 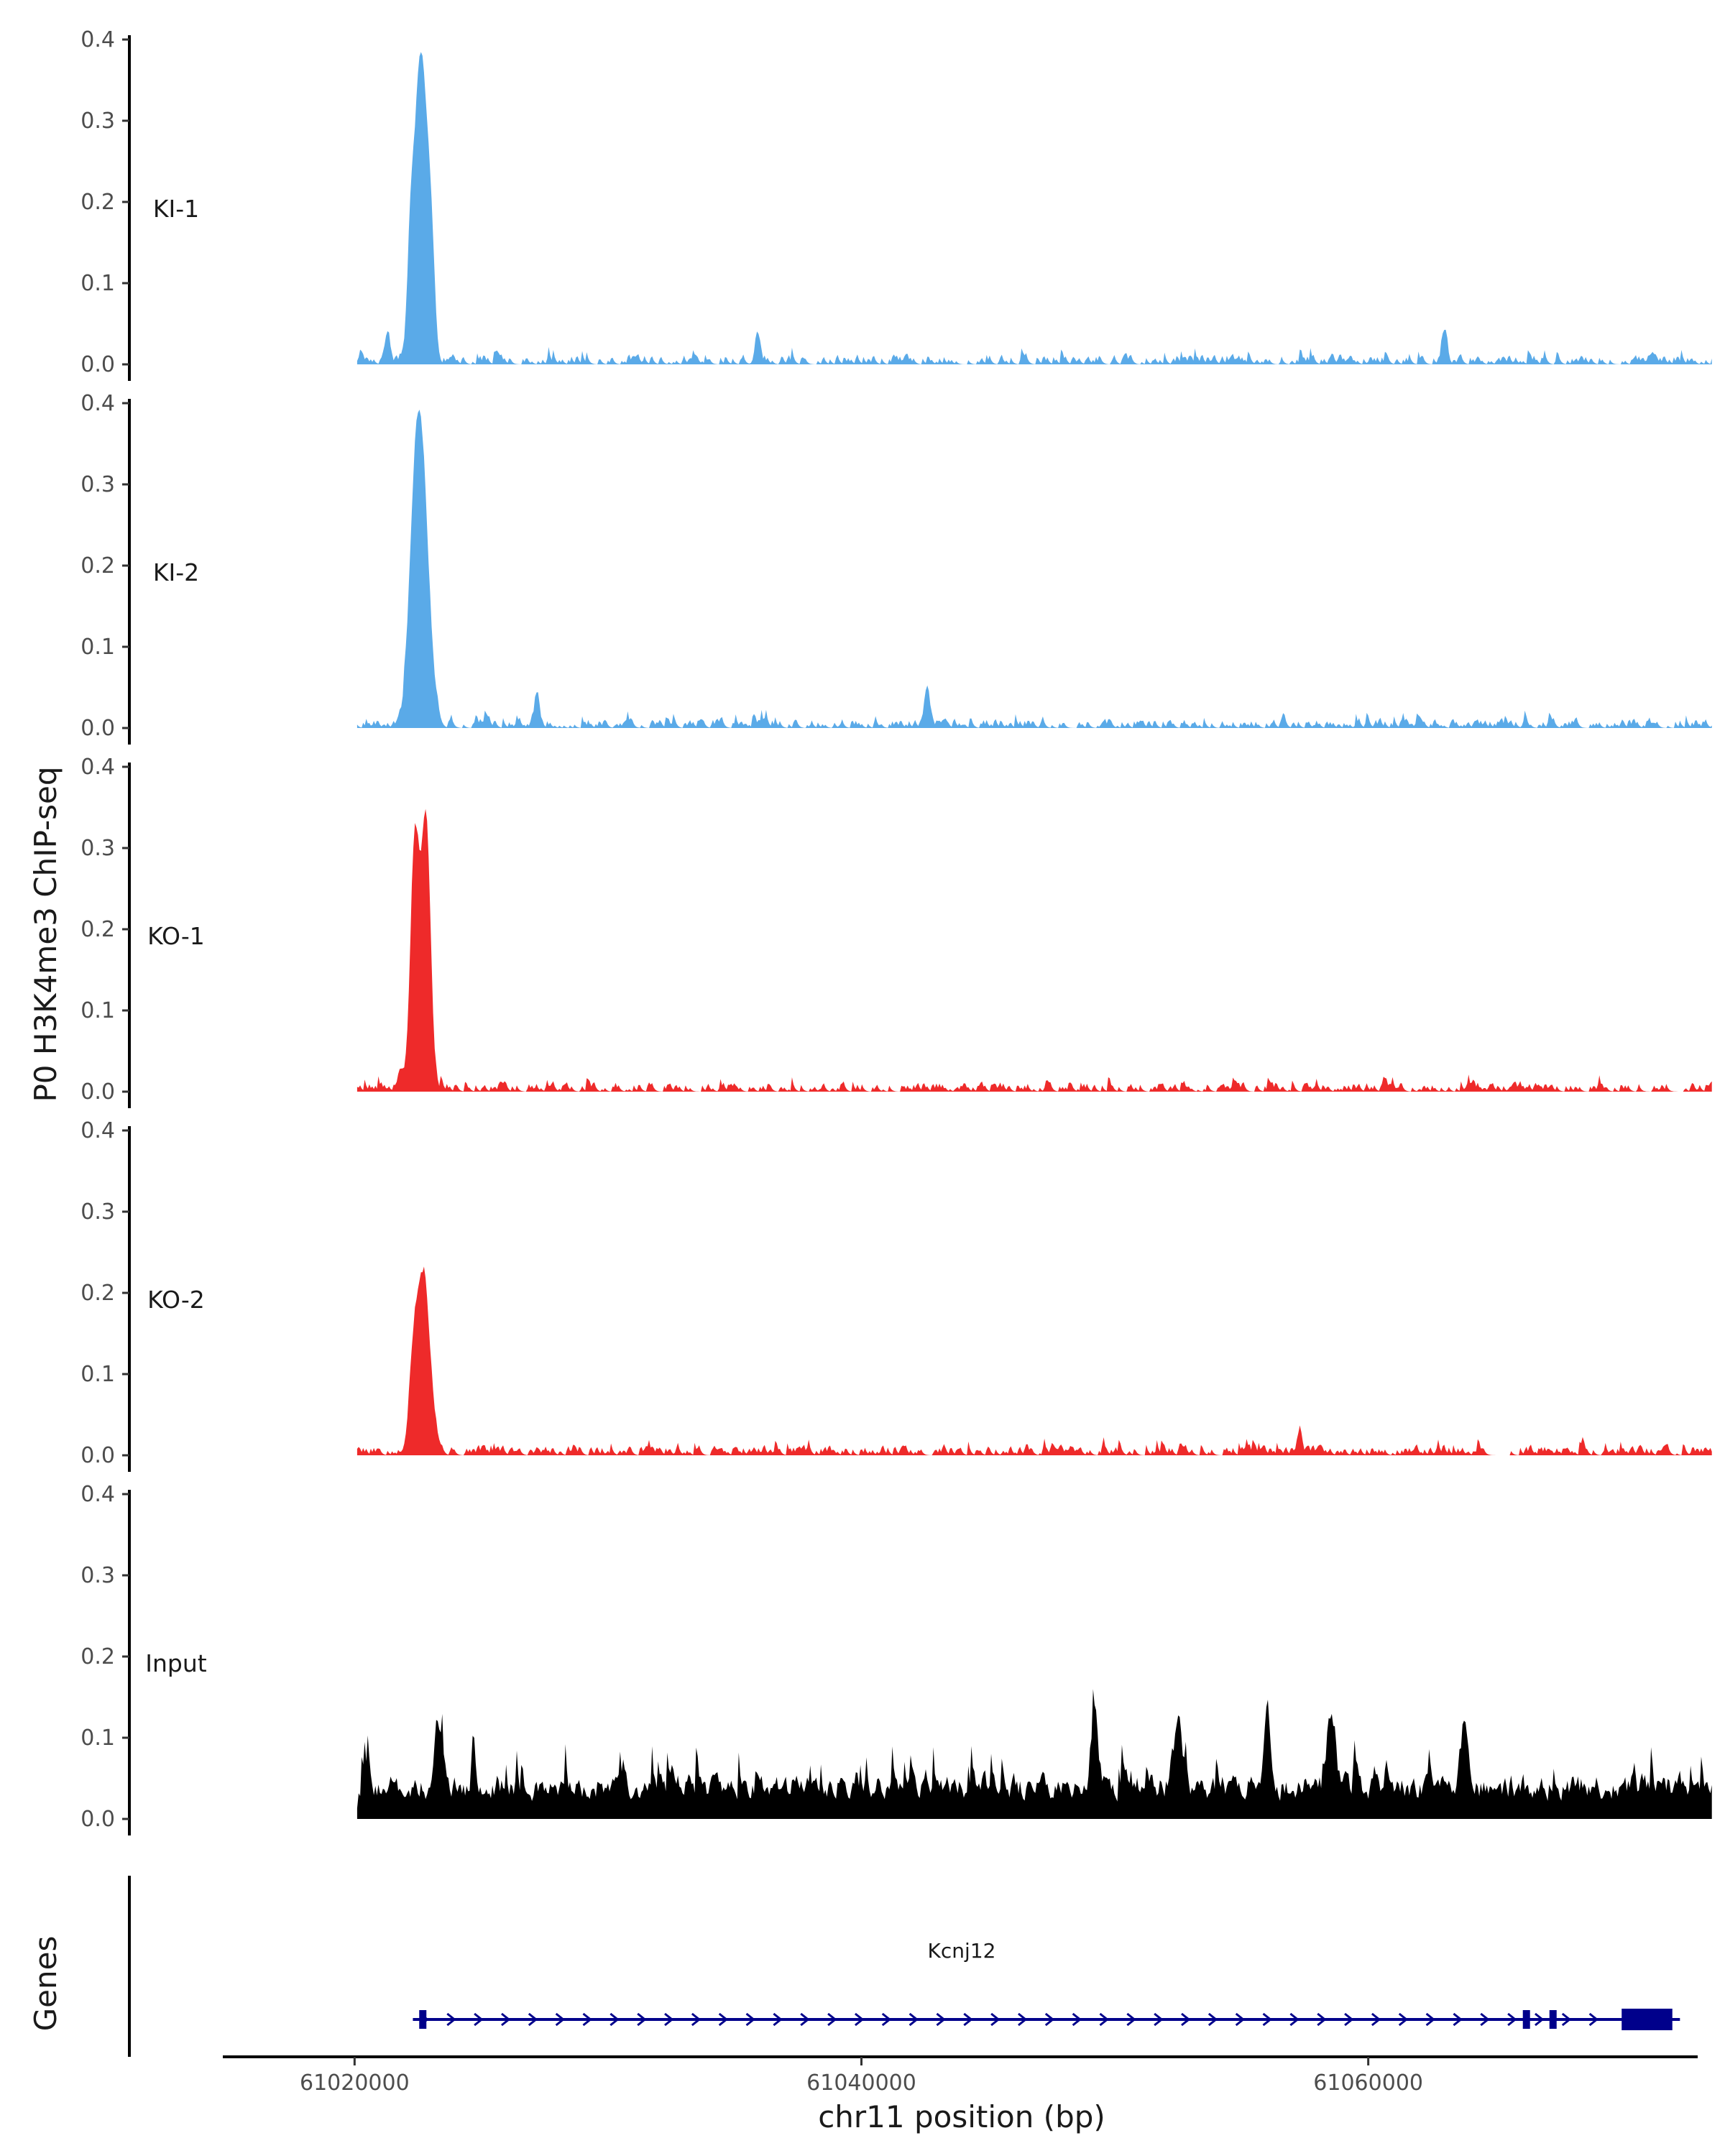 I want to click on track-label-ko-2: KO-2, so click(x=176, y=1300).